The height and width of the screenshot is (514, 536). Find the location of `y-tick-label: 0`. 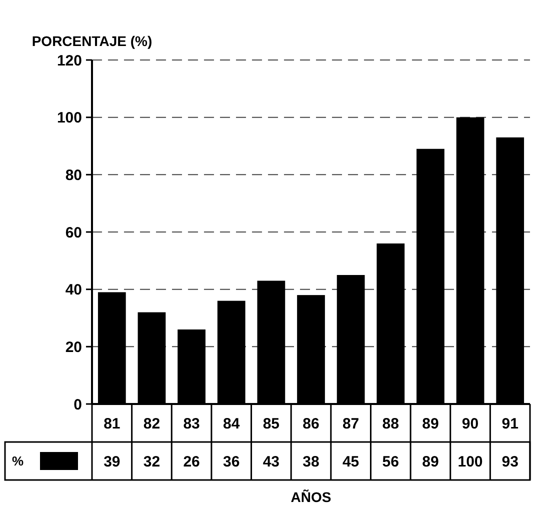

y-tick-label: 0 is located at coordinates (78, 405).